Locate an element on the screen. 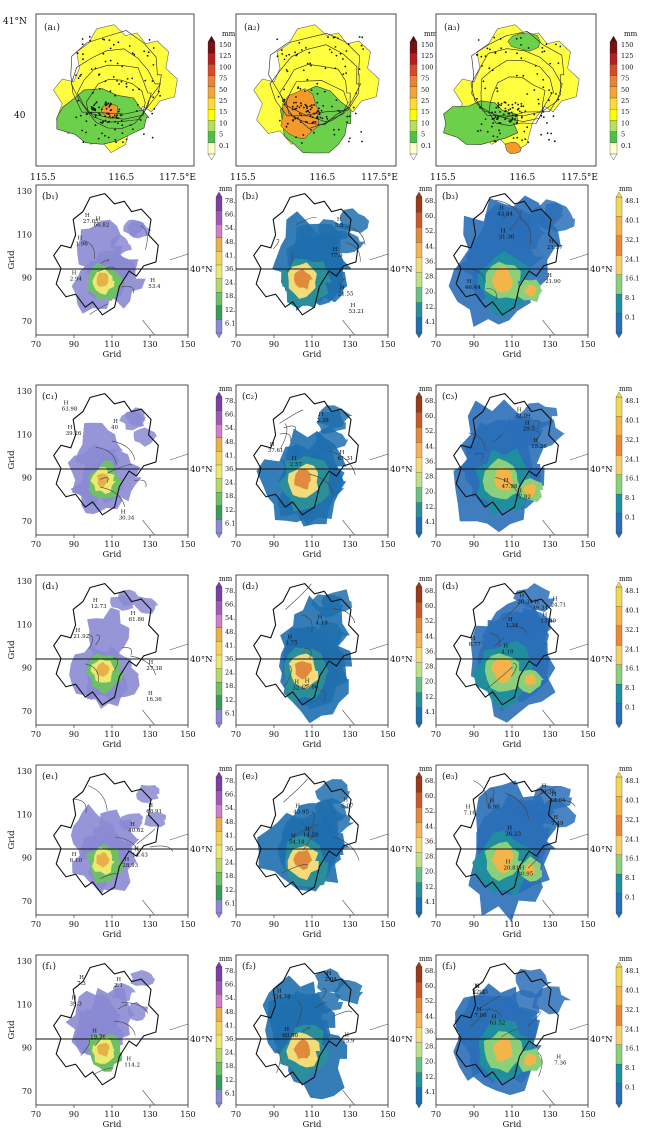 Image resolution: width=651 pixels, height=1134 pixels. max-value: 7.49 is located at coordinates (557, 824).